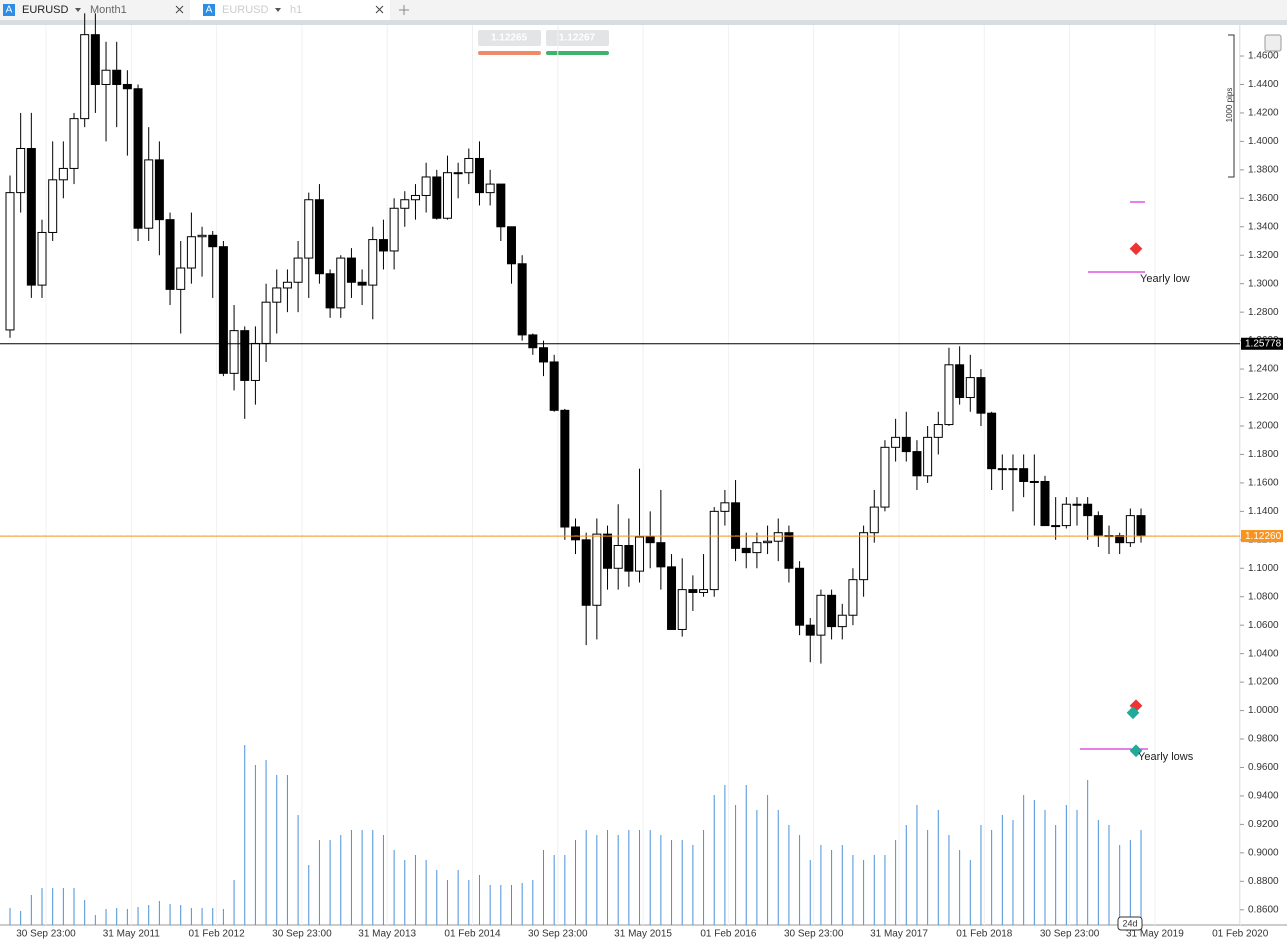 The height and width of the screenshot is (939, 1287). I want to click on new-tab, so click(404, 10).